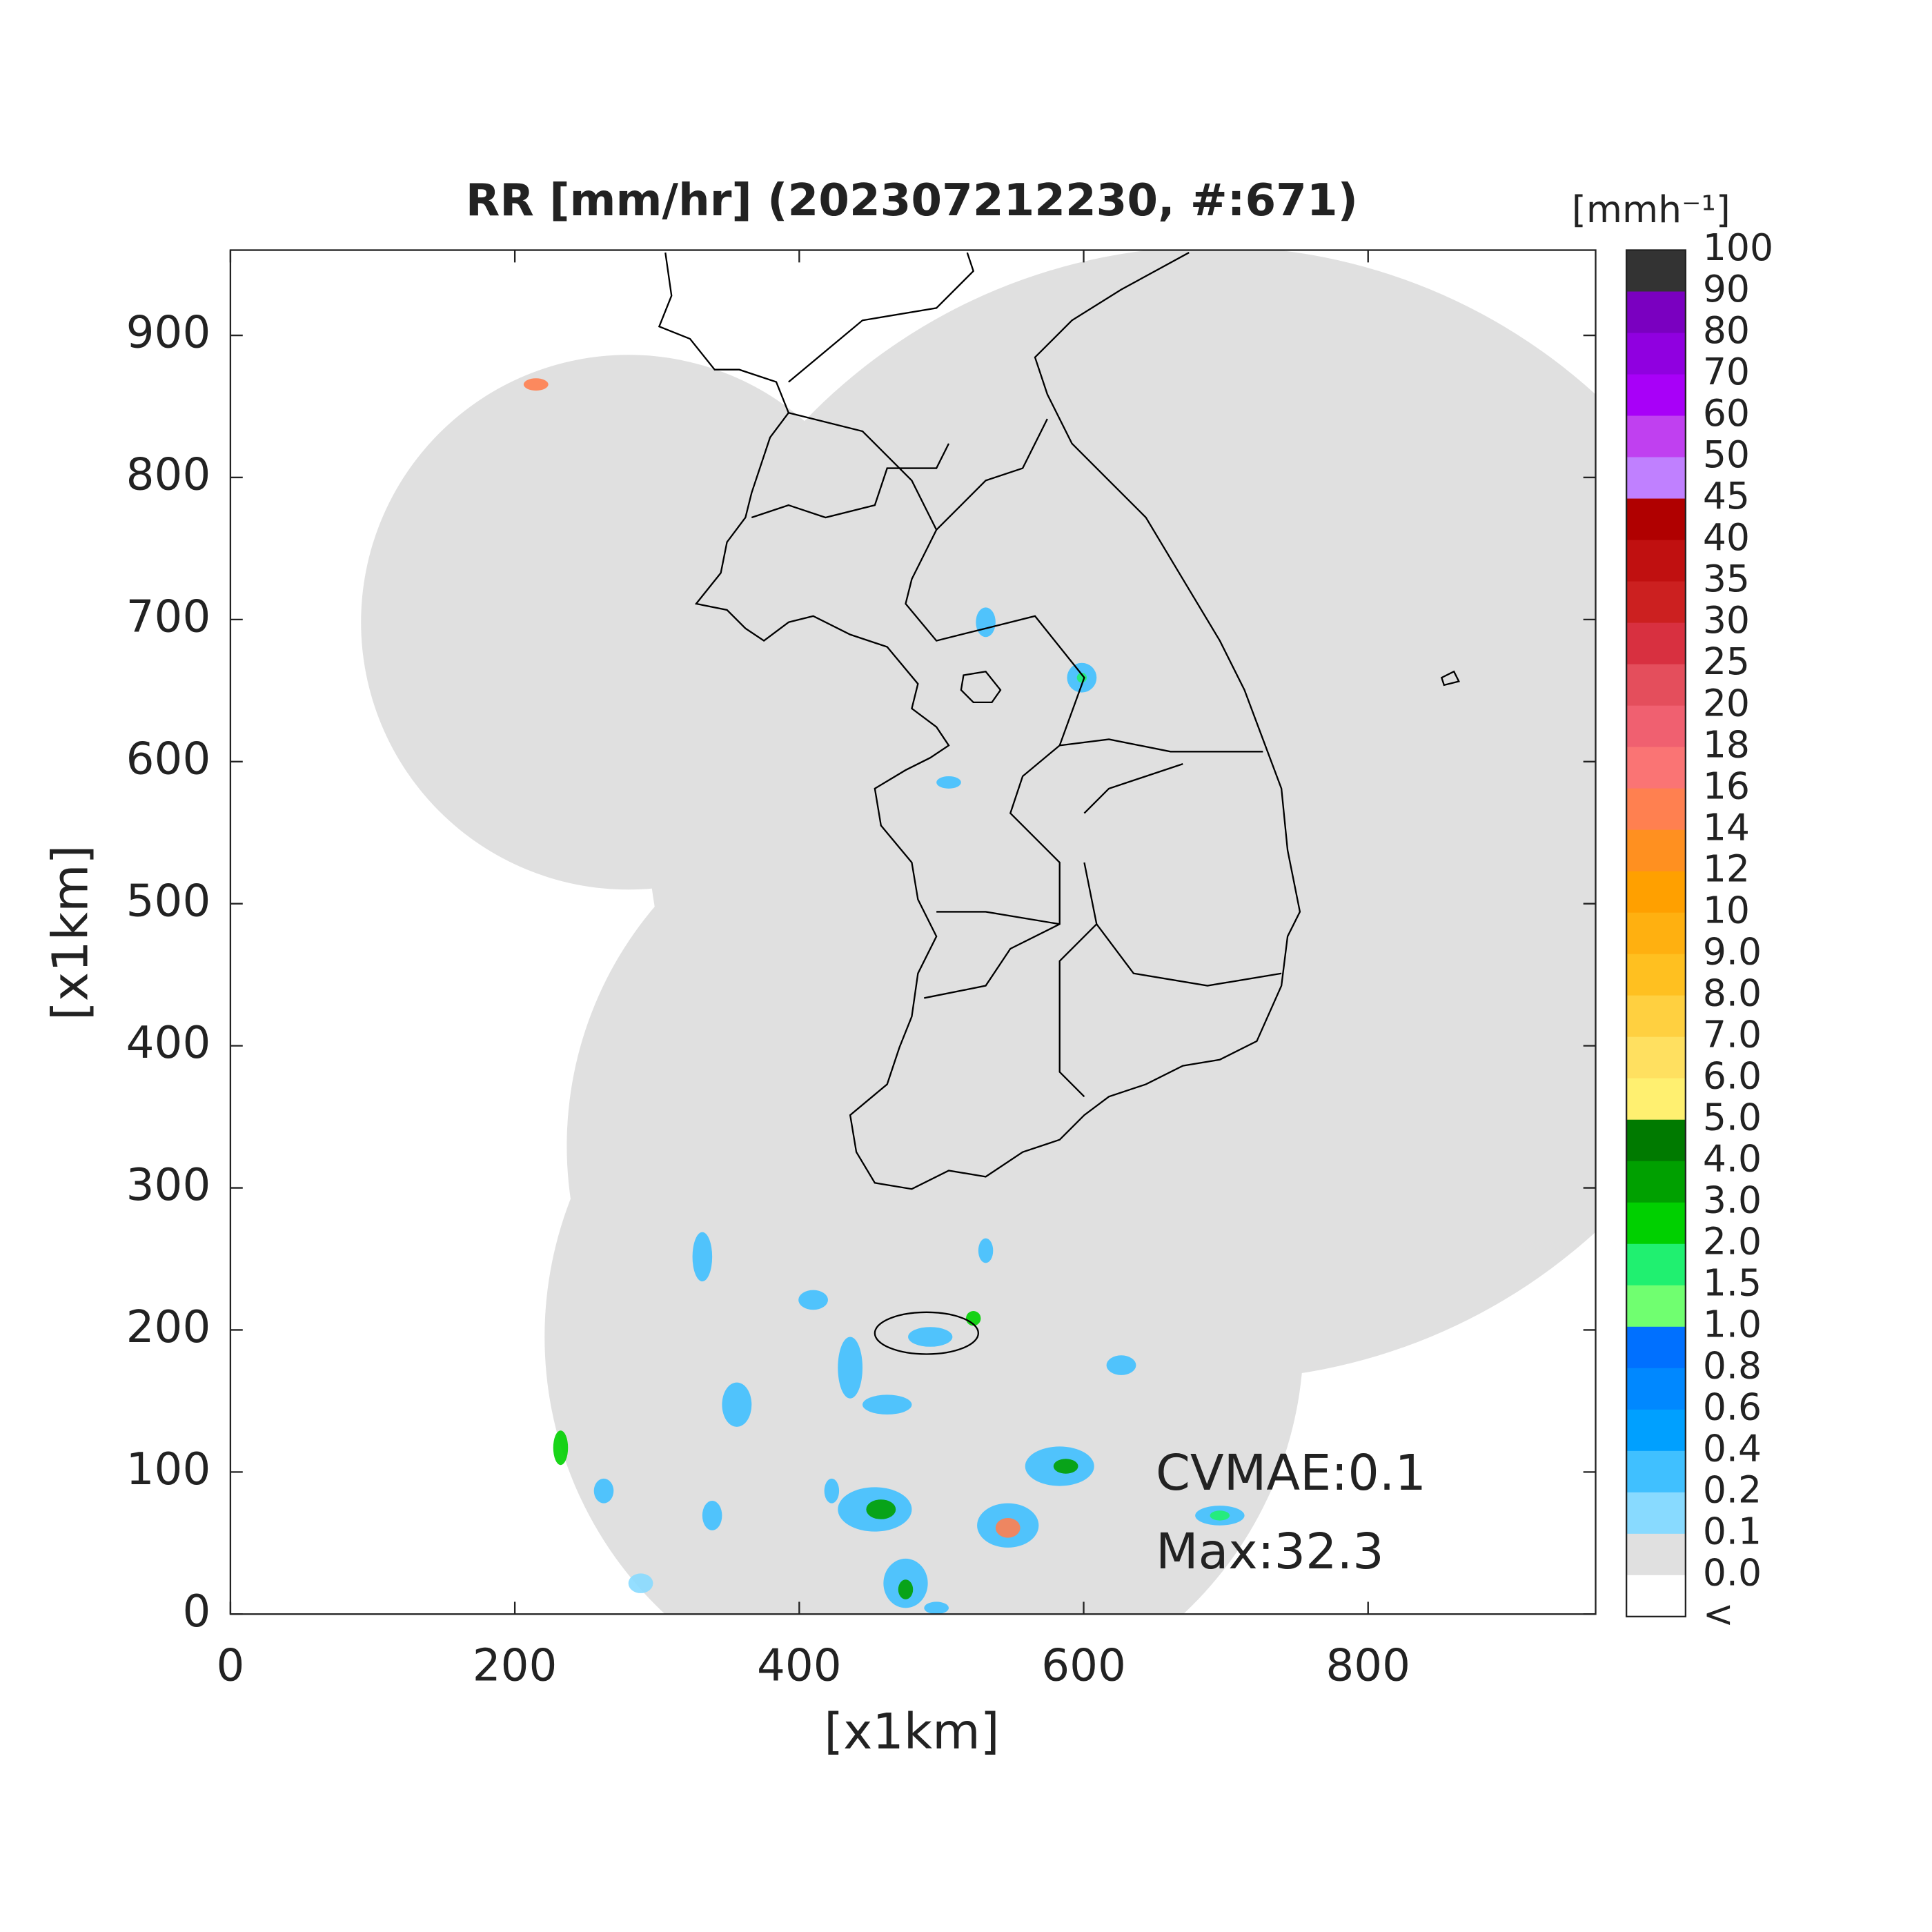 Image resolution: width=1932 pixels, height=1932 pixels. I want to click on y-tick-label: 100, so click(168, 1469).